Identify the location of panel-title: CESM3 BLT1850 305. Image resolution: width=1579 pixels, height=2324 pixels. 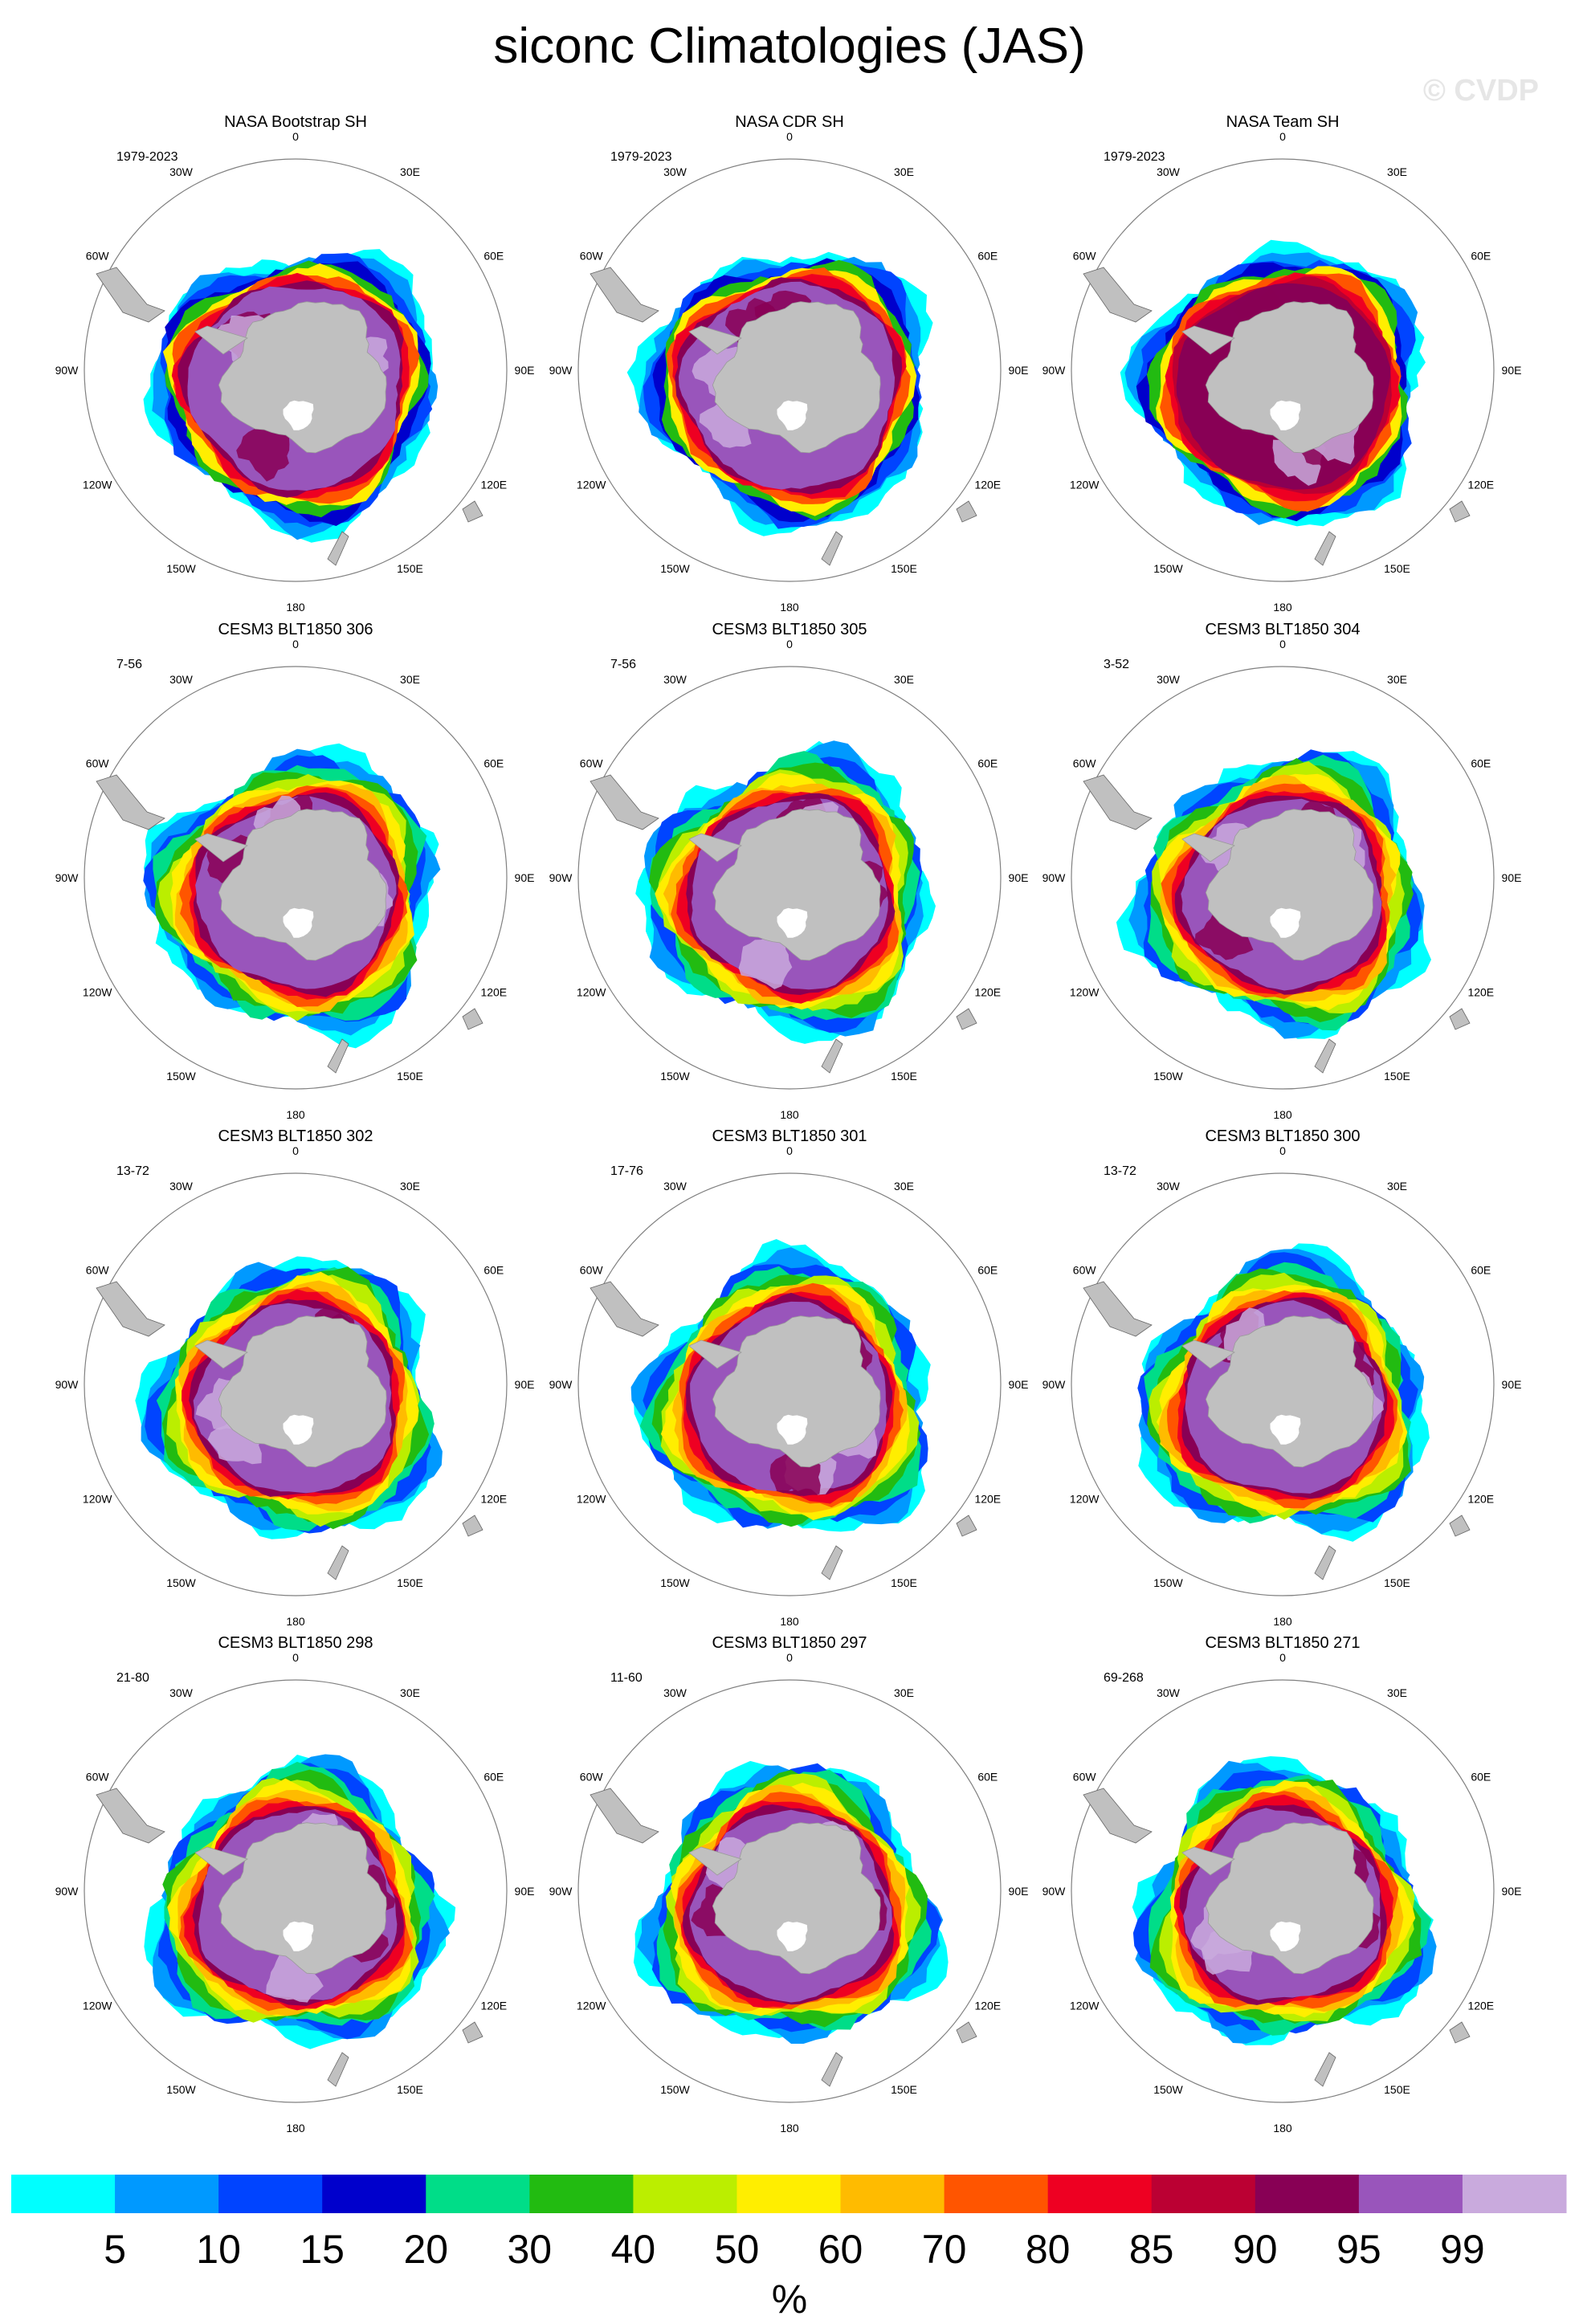
(789, 630).